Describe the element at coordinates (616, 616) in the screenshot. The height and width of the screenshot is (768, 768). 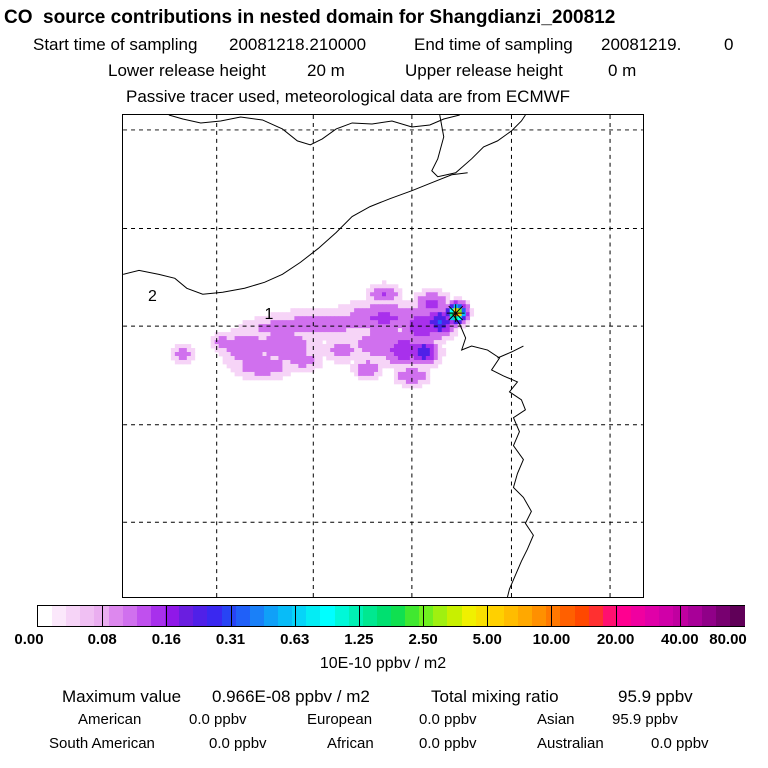
I see `colorbar-divider` at that location.